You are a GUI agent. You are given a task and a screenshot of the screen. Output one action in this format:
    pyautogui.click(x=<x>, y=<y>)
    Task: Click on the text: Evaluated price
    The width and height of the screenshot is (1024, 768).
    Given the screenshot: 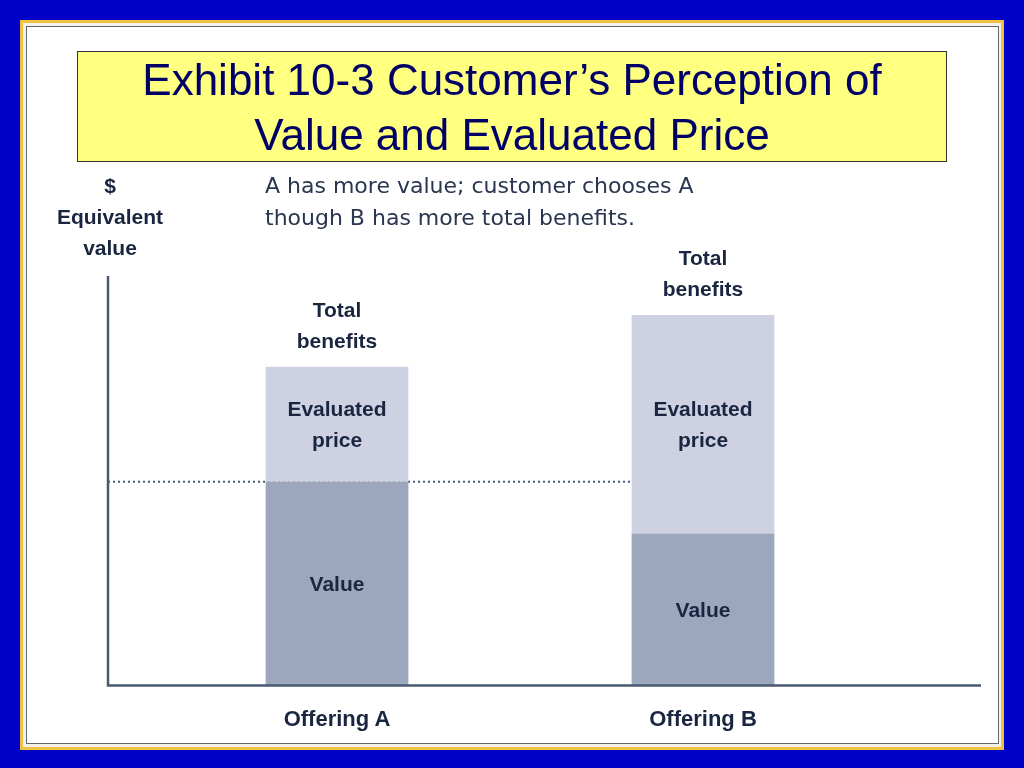 What is the action you would take?
    pyautogui.click(x=703, y=424)
    